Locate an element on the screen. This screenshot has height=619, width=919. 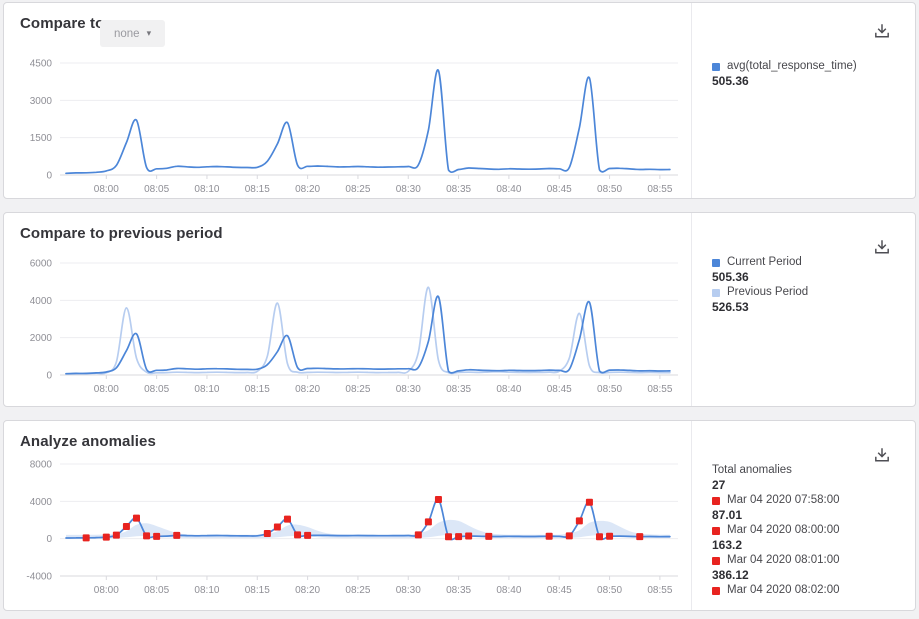
legend-label: avg(total_response_time) is located at coordinates (792, 66).